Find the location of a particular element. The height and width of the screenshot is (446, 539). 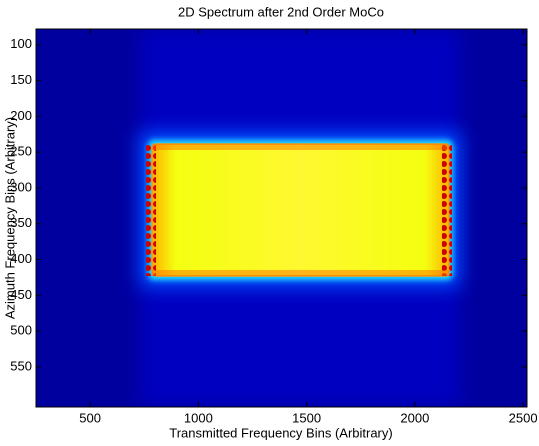

y-tick-label: 100 is located at coordinates (21, 43).